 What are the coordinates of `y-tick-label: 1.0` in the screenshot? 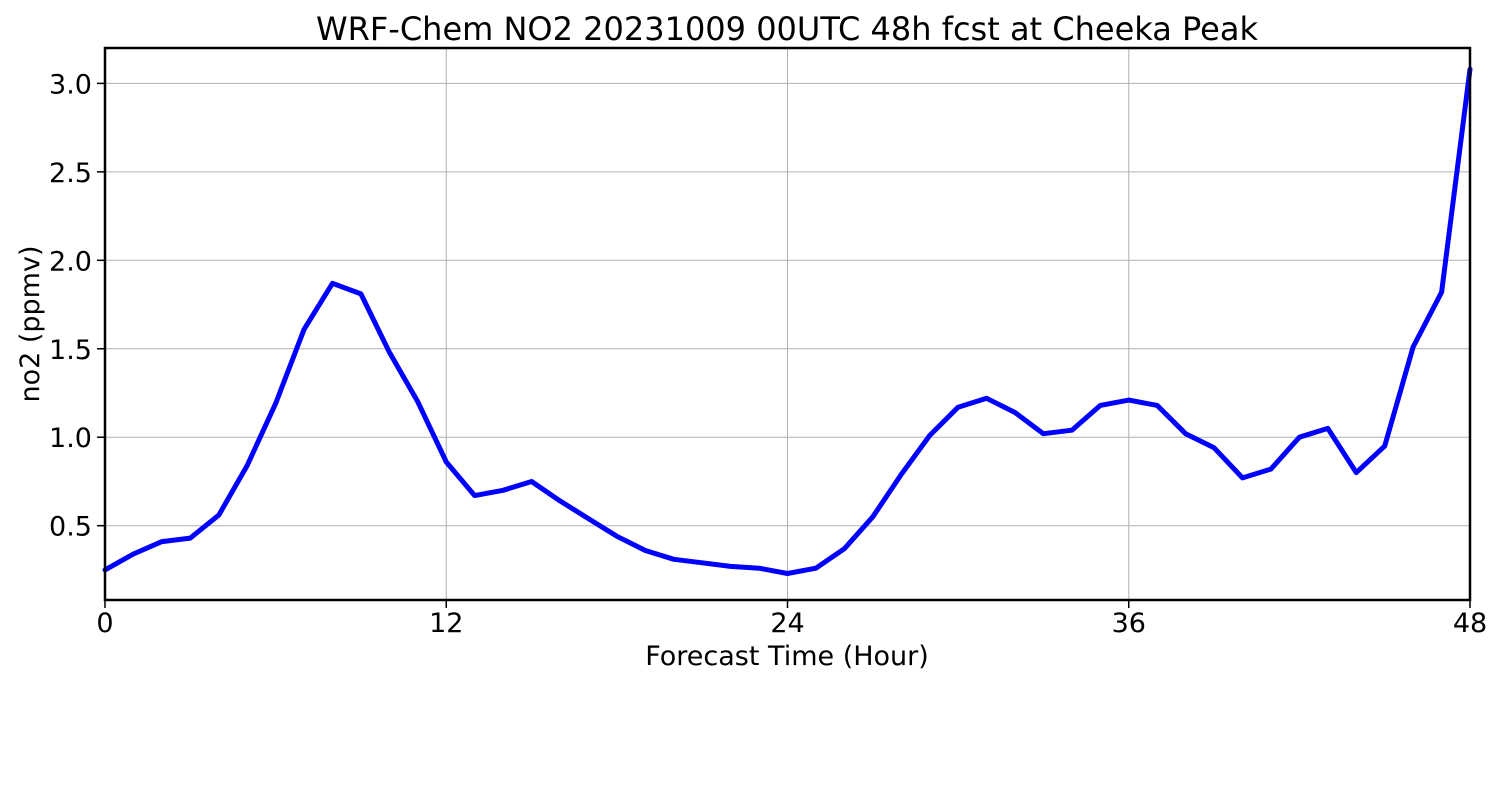 It's located at (70, 438).